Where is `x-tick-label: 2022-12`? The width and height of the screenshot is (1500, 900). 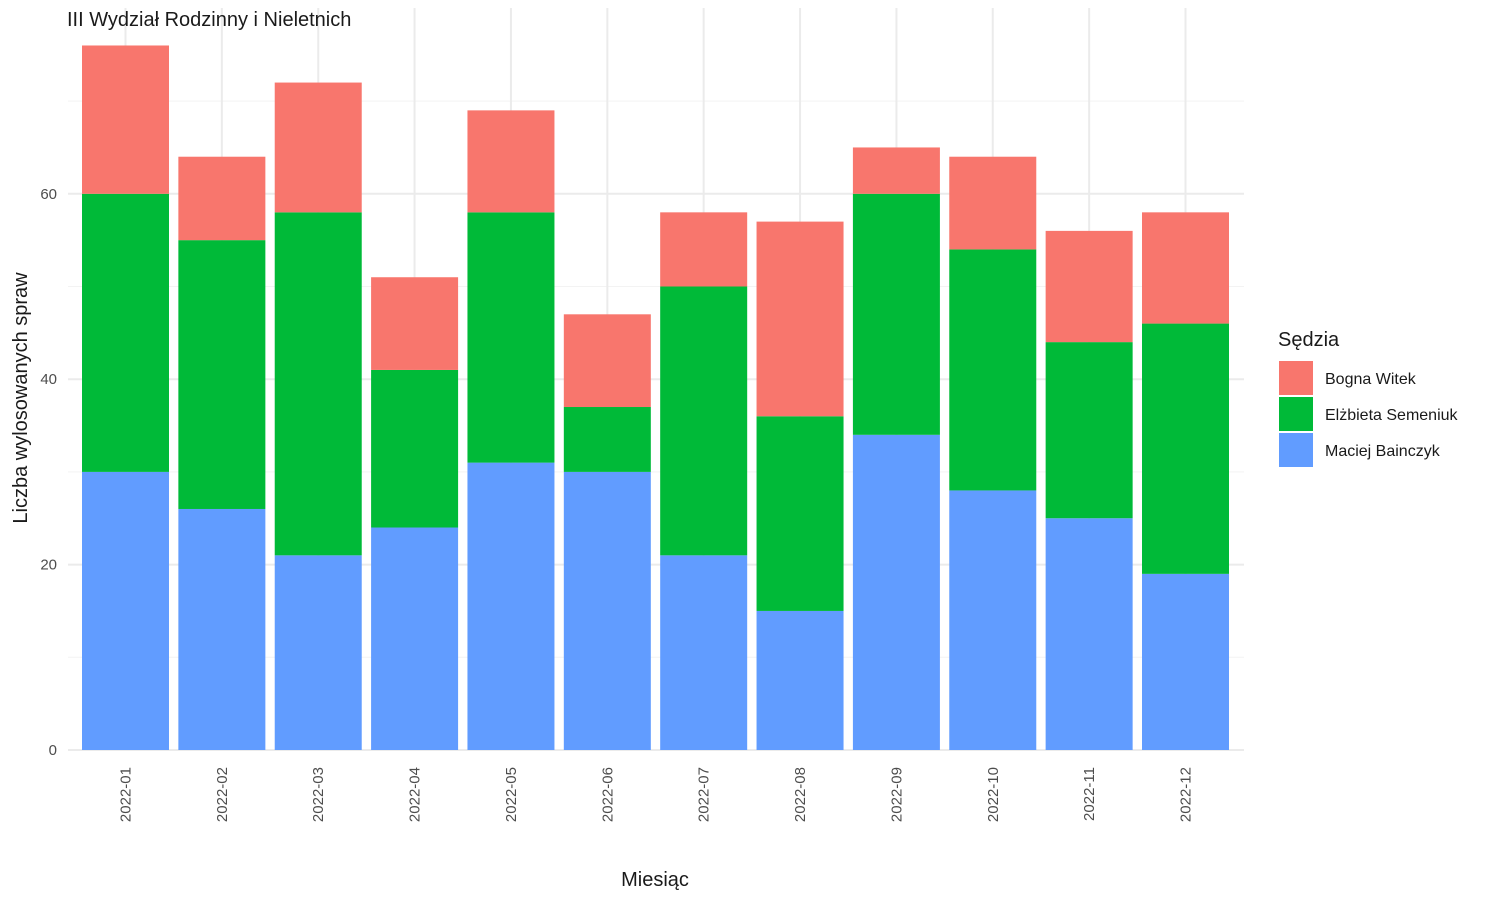
x-tick-label: 2022-12 is located at coordinates (1186, 794).